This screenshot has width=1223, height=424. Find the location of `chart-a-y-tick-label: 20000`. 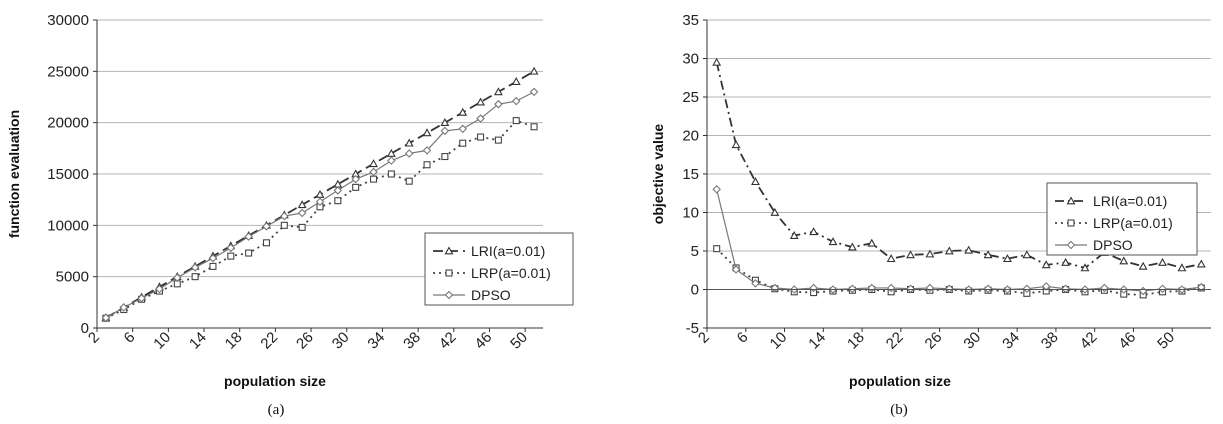

chart-a-y-tick-label: 20000 is located at coordinates (68, 123).